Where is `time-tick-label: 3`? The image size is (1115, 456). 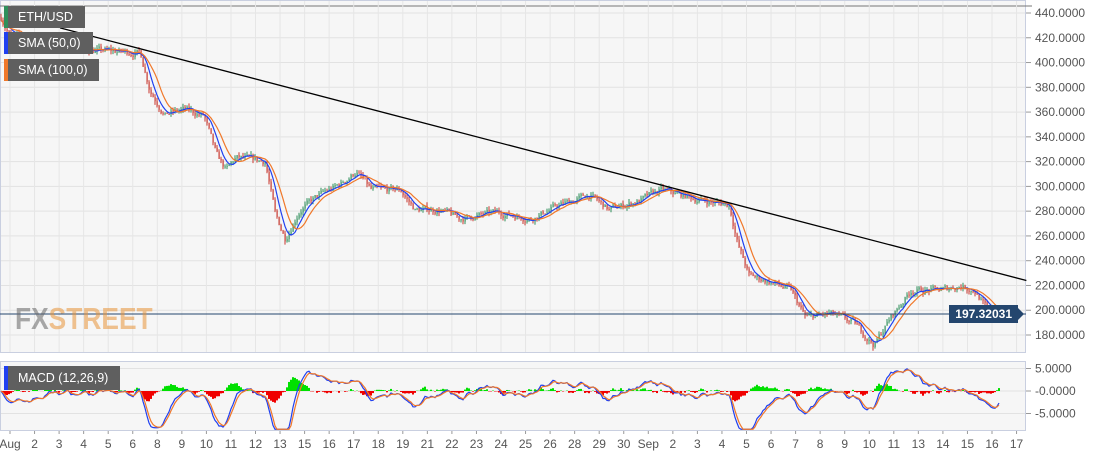
time-tick-label: 3 is located at coordinates (59, 444).